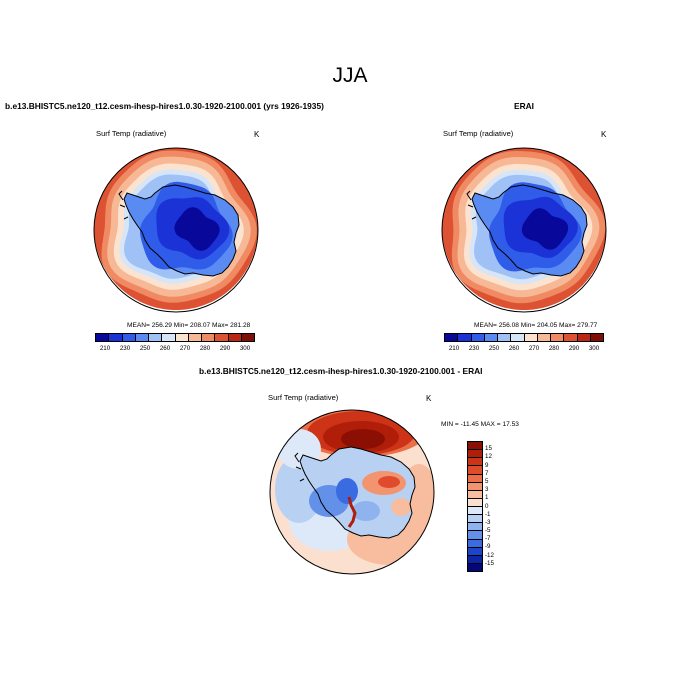 The width and height of the screenshot is (700, 700). What do you see at coordinates (478, 133) in the screenshot?
I see `right-variable-label: Surf Temp (radiative)` at bounding box center [478, 133].